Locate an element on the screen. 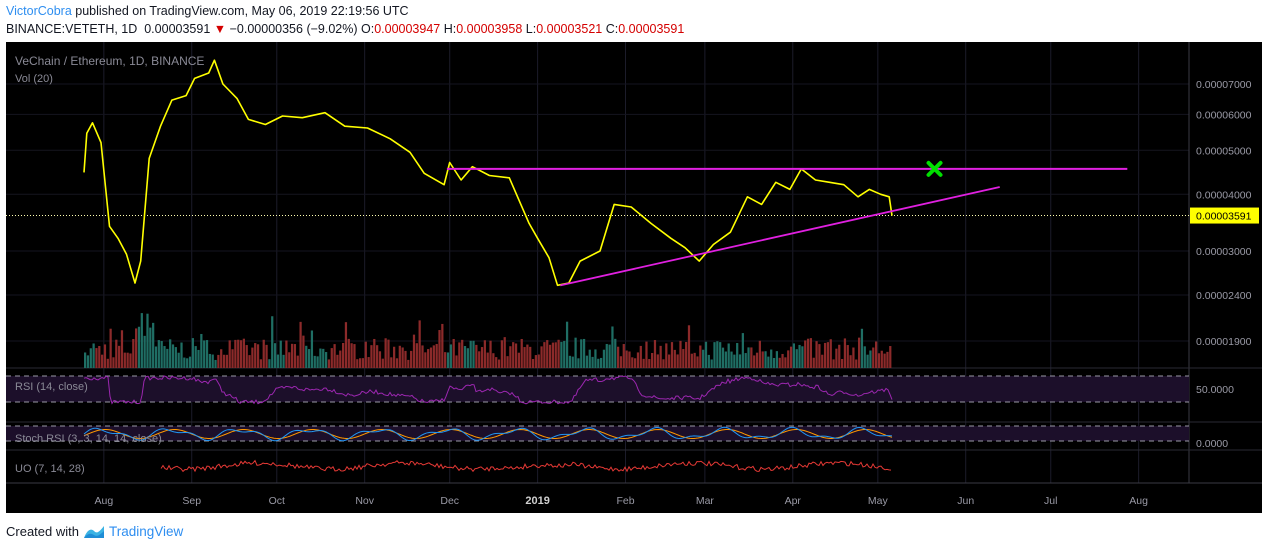 The height and width of the screenshot is (550, 1268). high-value: 0.00003958 is located at coordinates (489, 29).